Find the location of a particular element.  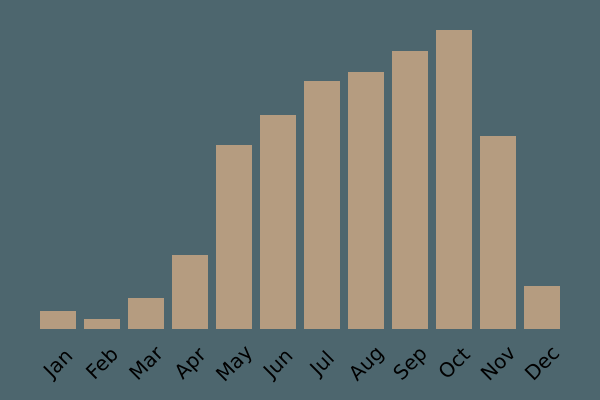

x-tick-label-sep: Sep is located at coordinates (410, 363).